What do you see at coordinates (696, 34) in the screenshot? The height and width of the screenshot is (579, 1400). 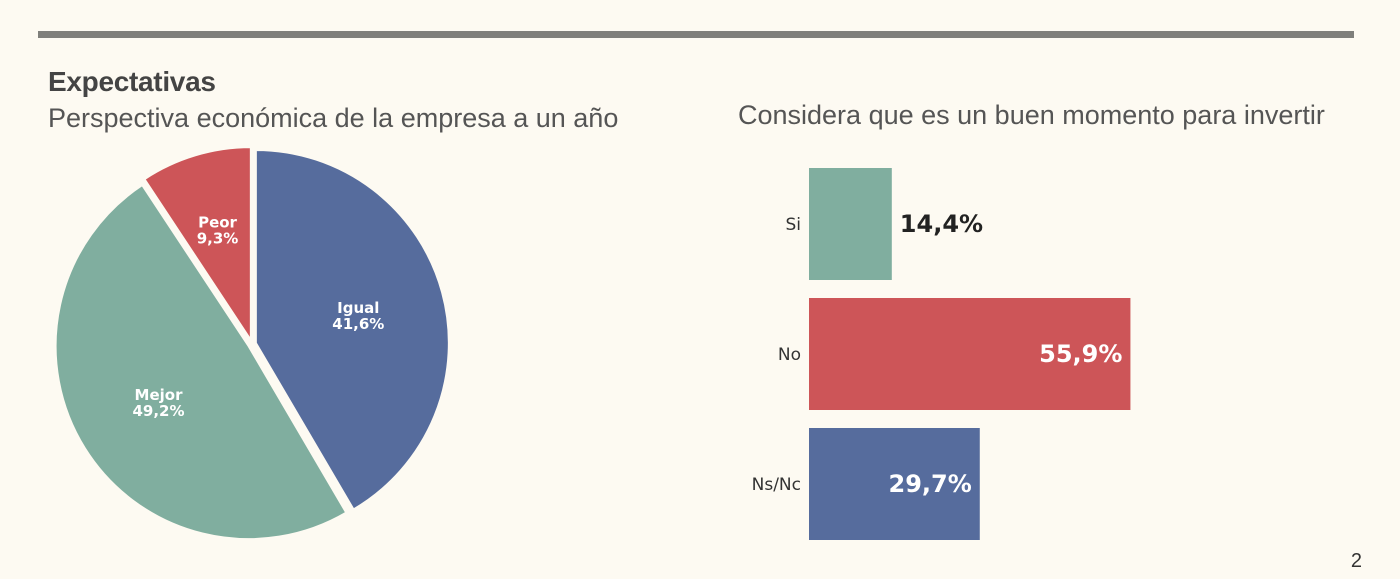 I see `top-rule` at bounding box center [696, 34].